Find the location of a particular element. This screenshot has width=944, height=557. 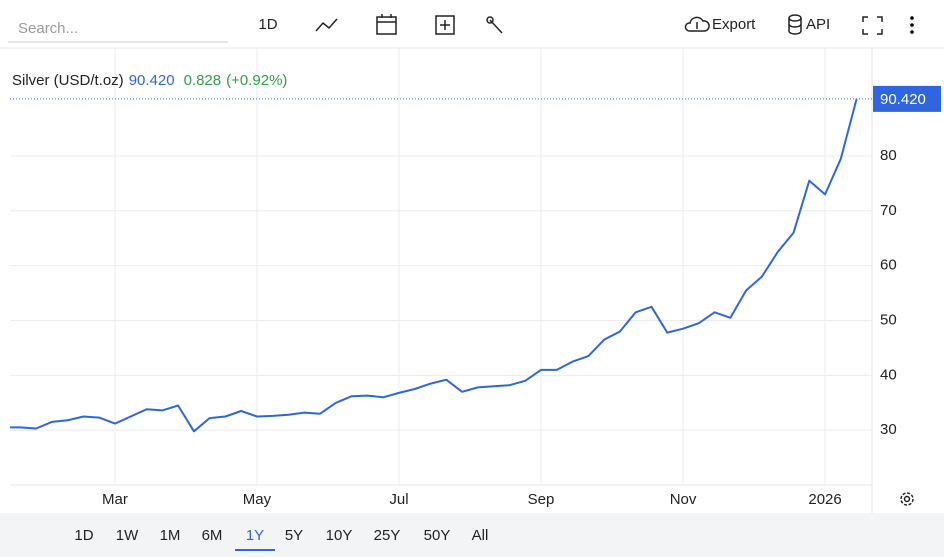

menu-icon is located at coordinates (912, 25).